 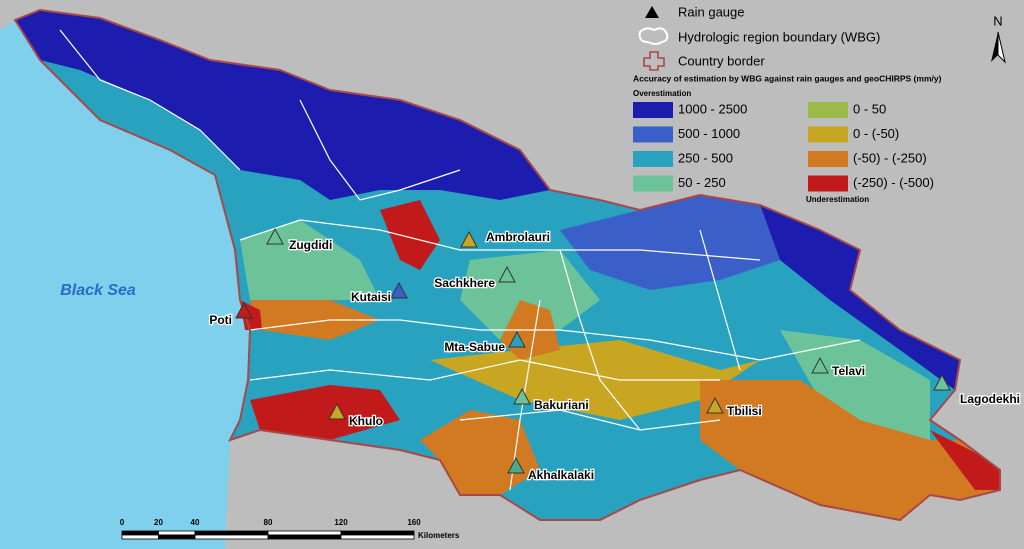 I want to click on station-label: Zugdidi, so click(x=310, y=245).